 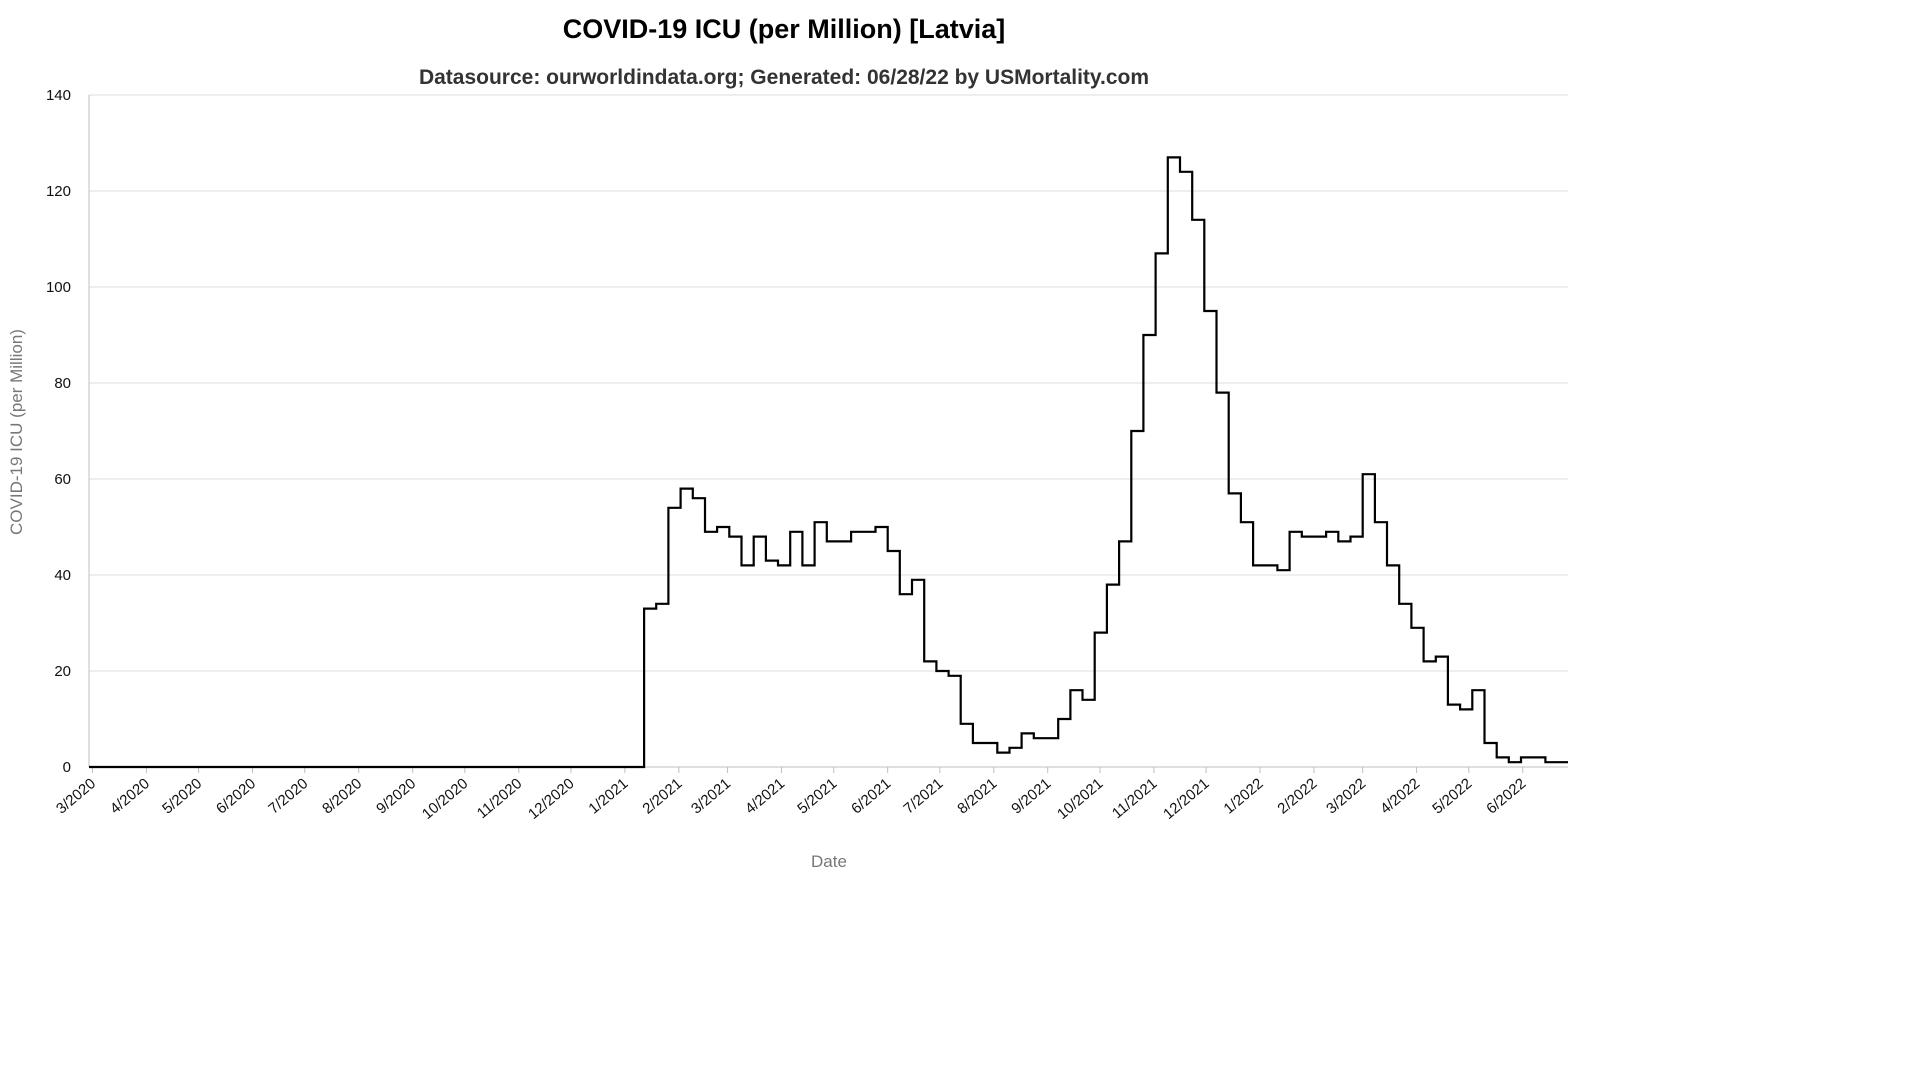 I want to click on x-tick-label: 11/2021, so click(x=1135, y=798).